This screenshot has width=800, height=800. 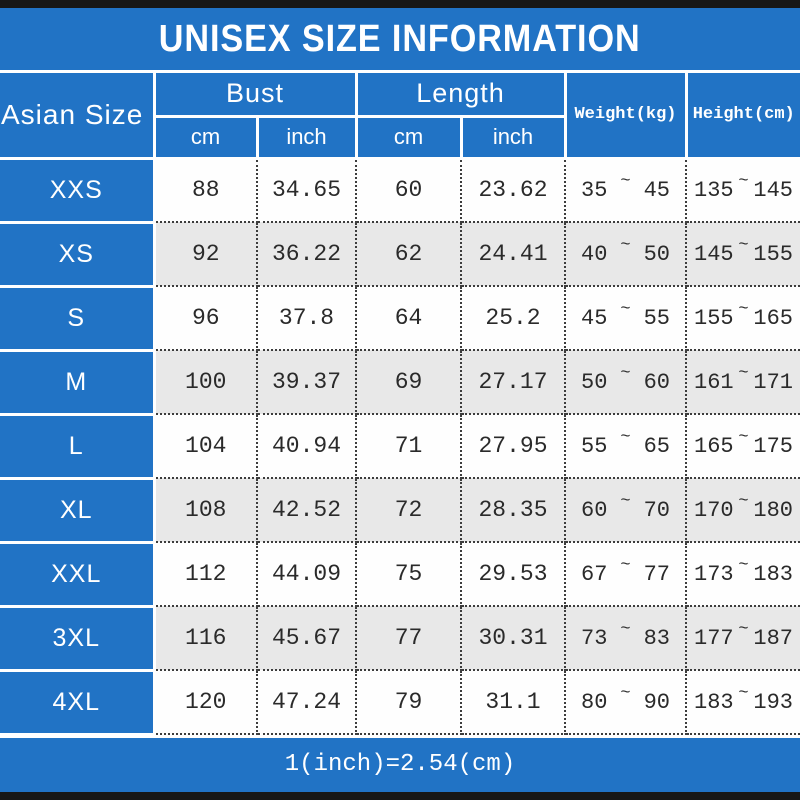 I want to click on height-min: 183, so click(x=714, y=702).